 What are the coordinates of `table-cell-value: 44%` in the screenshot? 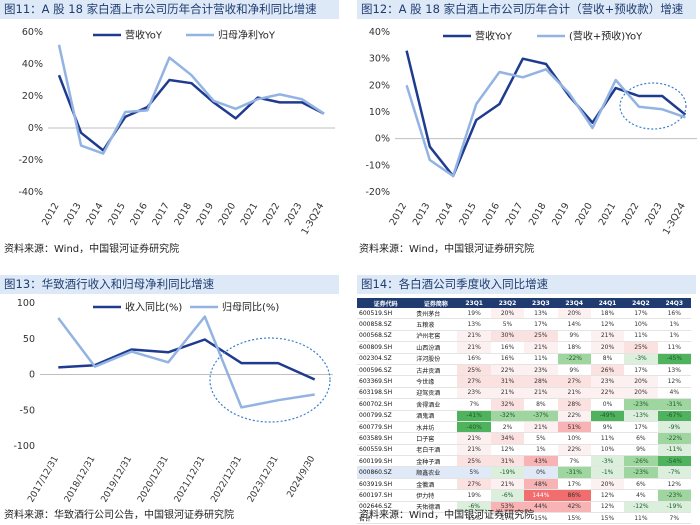 It's located at (541, 507).